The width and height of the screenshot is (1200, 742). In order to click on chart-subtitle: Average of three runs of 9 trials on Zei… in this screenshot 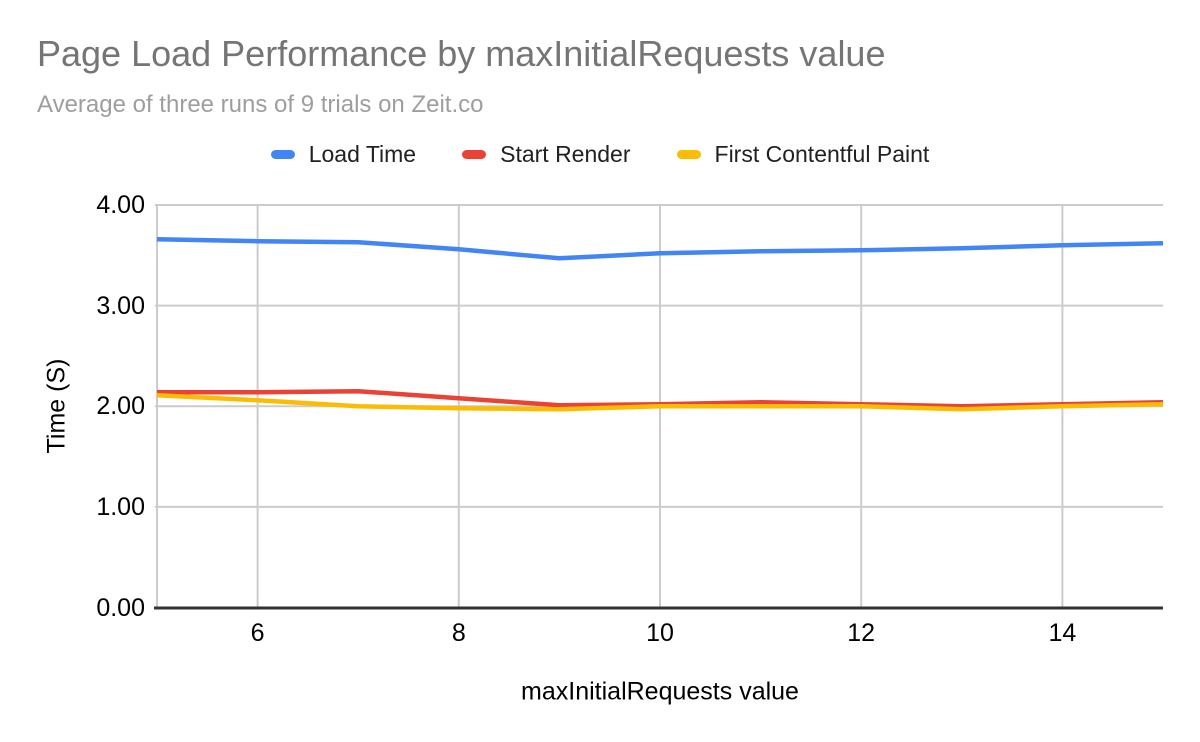, I will do `click(260, 104)`.